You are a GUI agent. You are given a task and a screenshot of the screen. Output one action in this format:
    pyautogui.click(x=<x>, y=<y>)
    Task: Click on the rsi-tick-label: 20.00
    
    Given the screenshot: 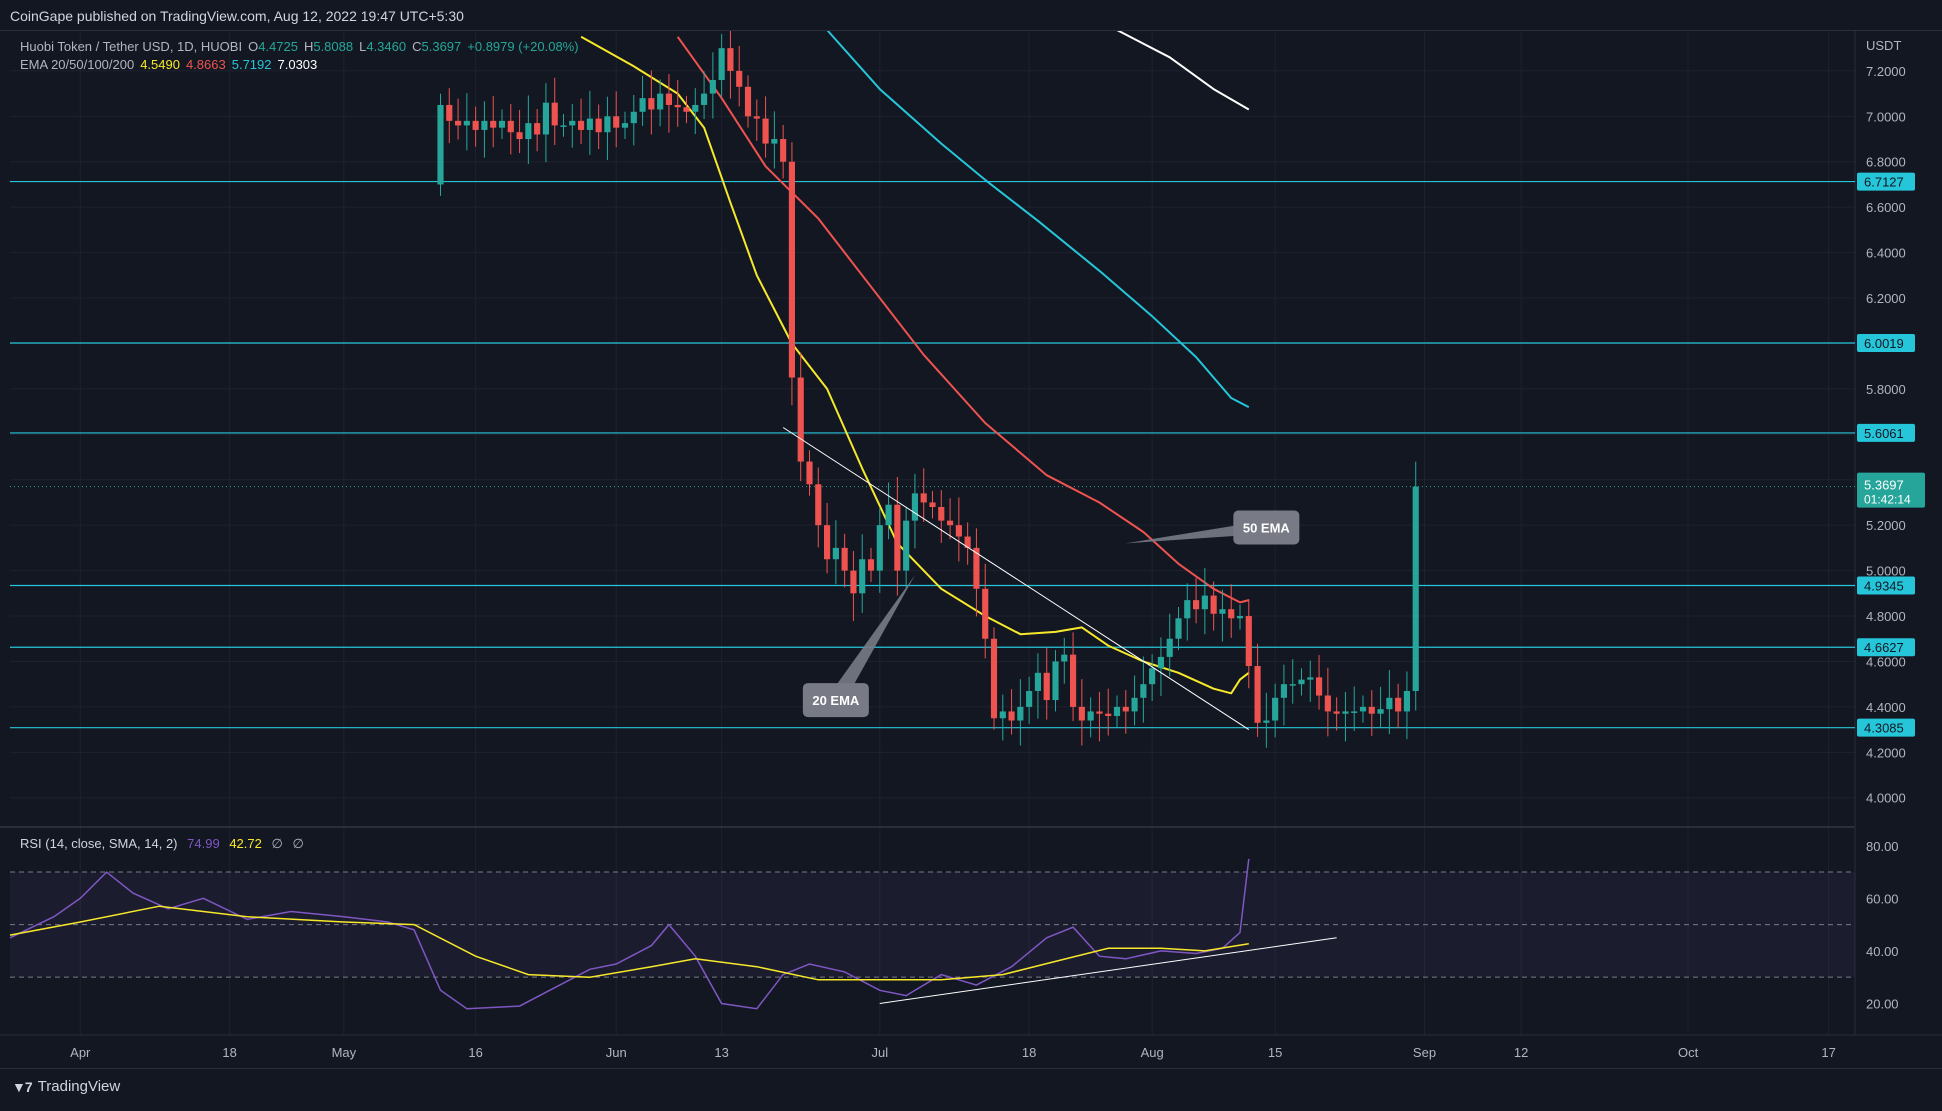 What is the action you would take?
    pyautogui.click(x=1882, y=1003)
    